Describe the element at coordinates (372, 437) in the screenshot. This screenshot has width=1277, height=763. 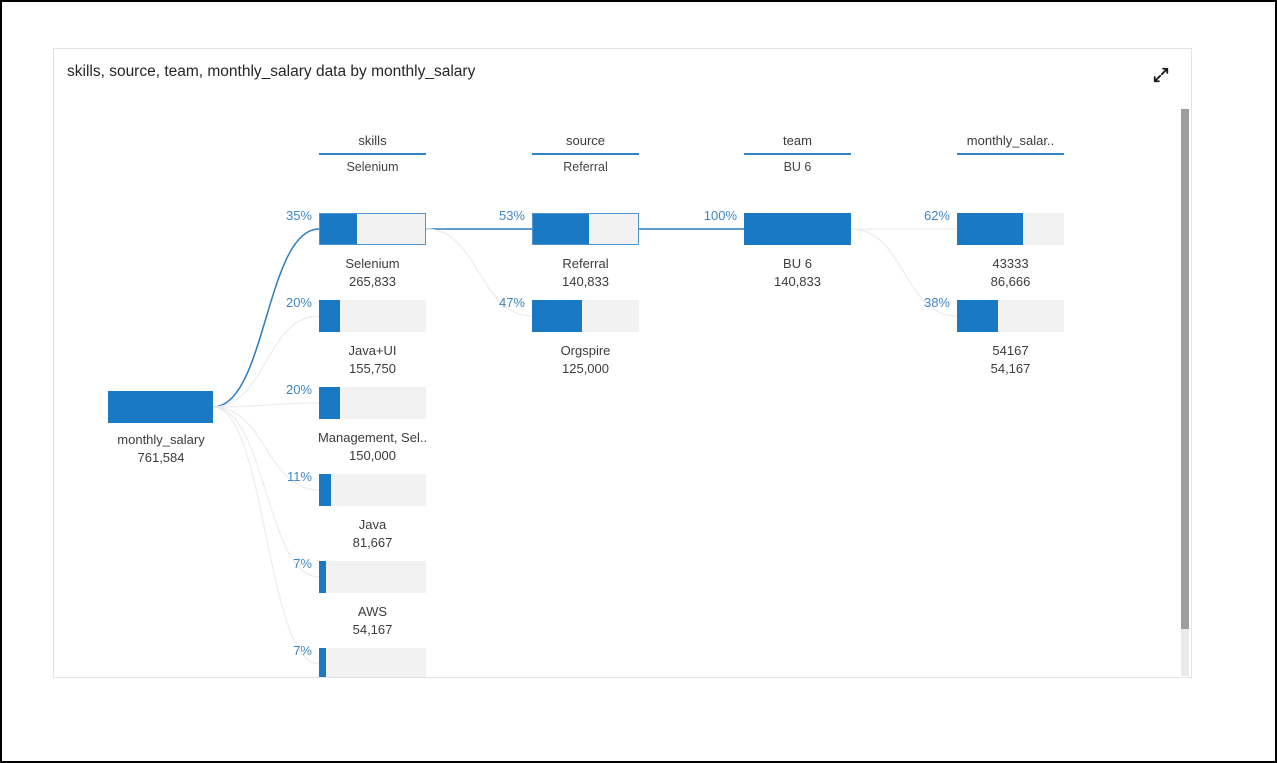
I see `node-label: Management, Sel..` at that location.